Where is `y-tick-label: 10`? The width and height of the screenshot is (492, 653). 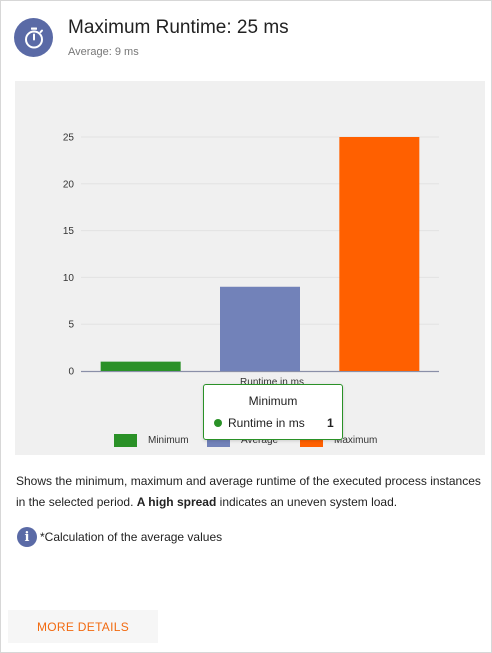 y-tick-label: 10 is located at coordinates (69, 278).